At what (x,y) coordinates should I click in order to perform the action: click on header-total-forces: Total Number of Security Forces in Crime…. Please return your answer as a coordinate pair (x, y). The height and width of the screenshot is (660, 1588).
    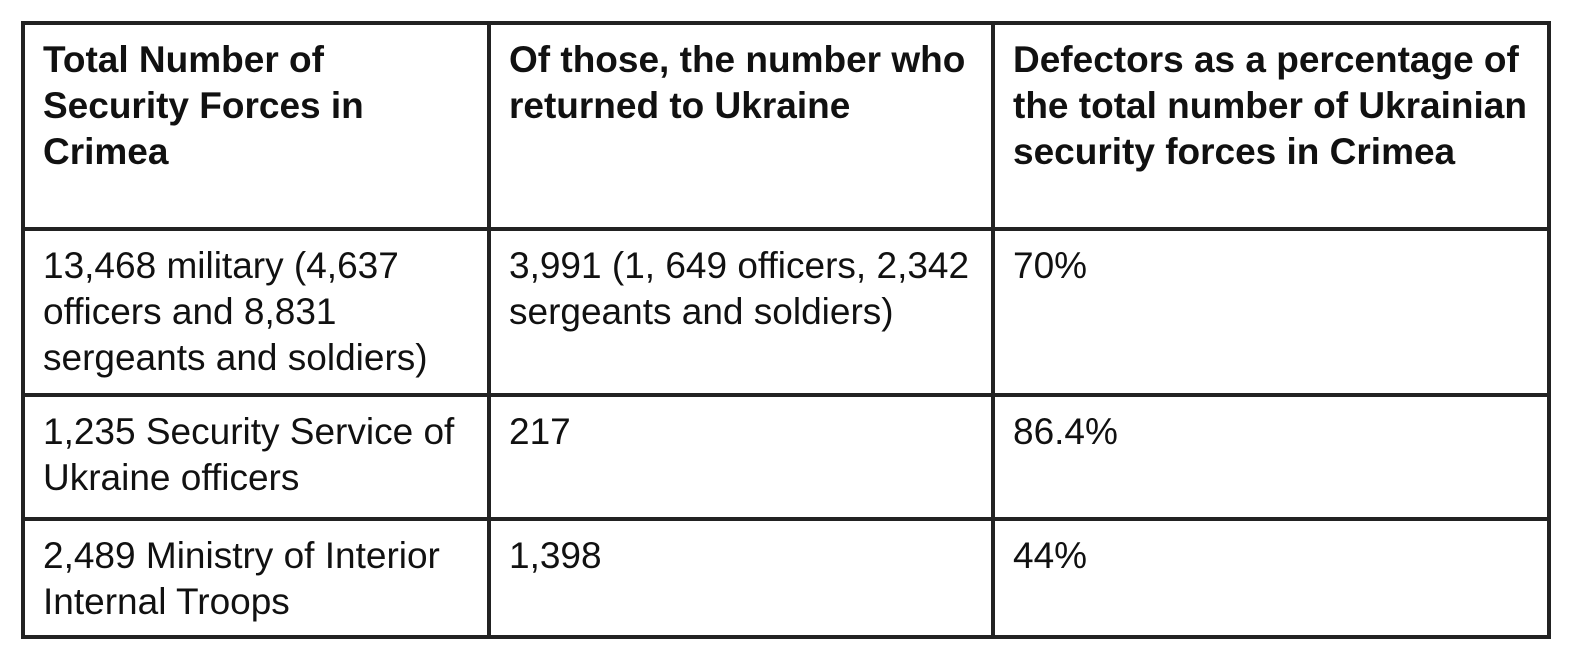
    Looking at the image, I should click on (256, 126).